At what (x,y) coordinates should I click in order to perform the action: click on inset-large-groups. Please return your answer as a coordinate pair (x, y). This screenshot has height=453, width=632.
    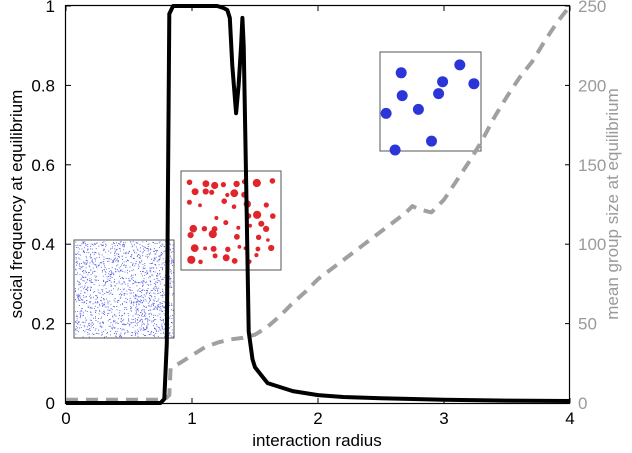
    Looking at the image, I should click on (430, 103).